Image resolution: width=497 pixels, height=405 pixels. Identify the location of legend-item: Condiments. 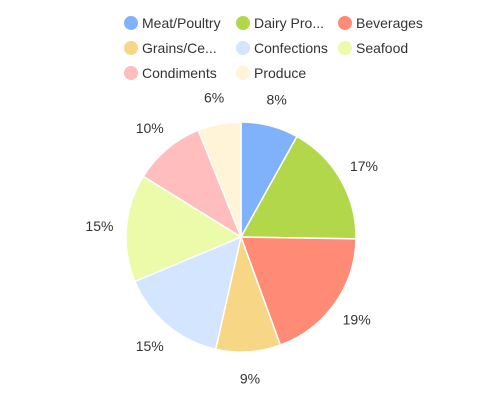
(170, 73).